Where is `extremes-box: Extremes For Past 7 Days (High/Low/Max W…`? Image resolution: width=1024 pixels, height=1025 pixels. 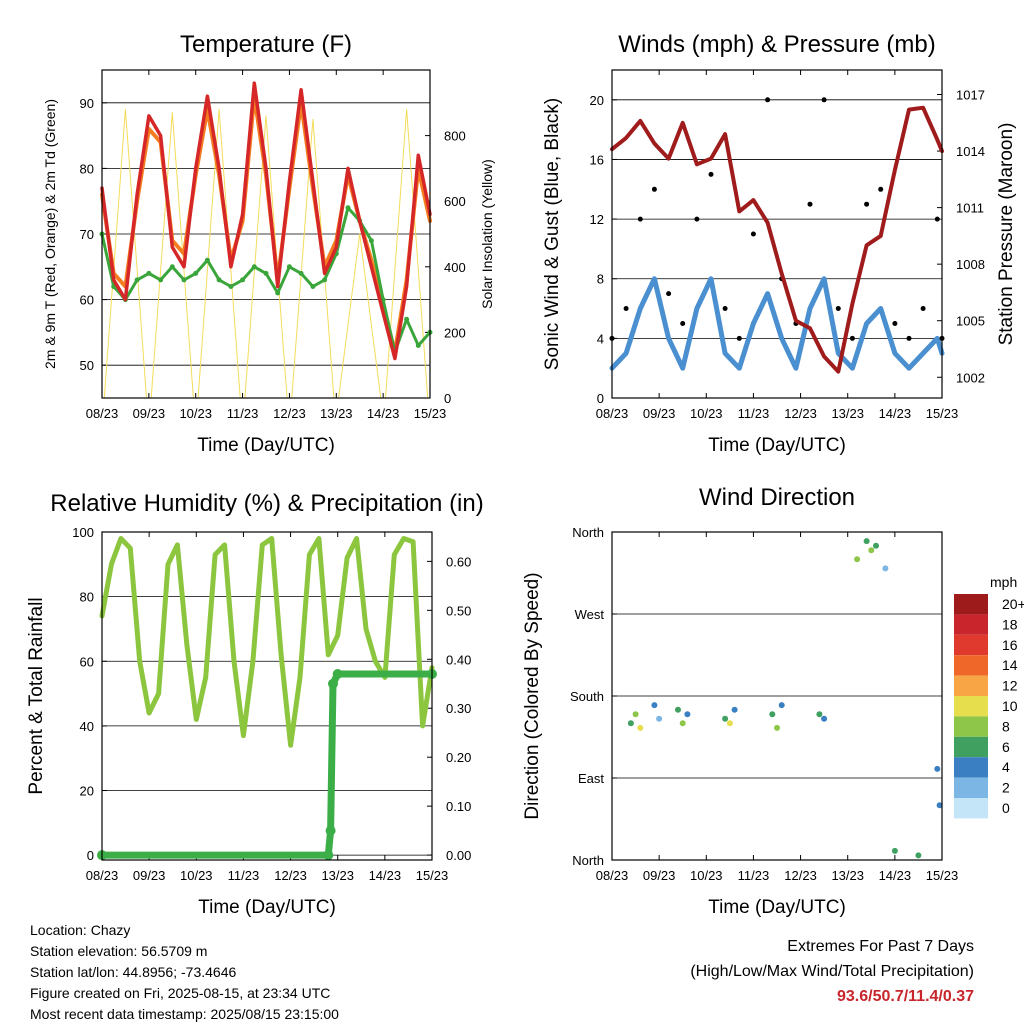 extremes-box: Extremes For Past 7 Days (High/Low/Max W… is located at coordinates (832, 971).